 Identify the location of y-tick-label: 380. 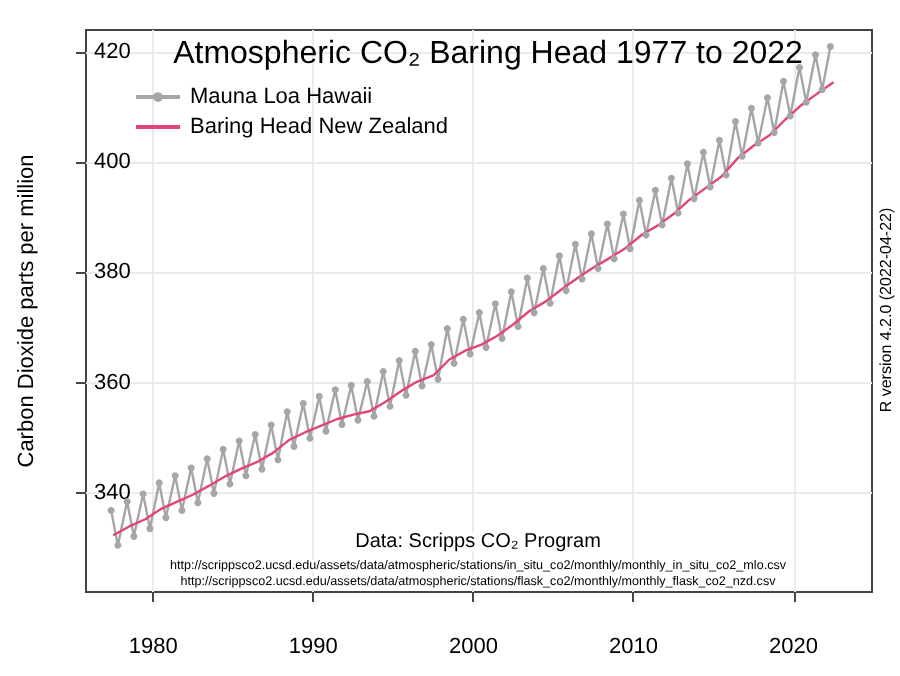
(112, 272).